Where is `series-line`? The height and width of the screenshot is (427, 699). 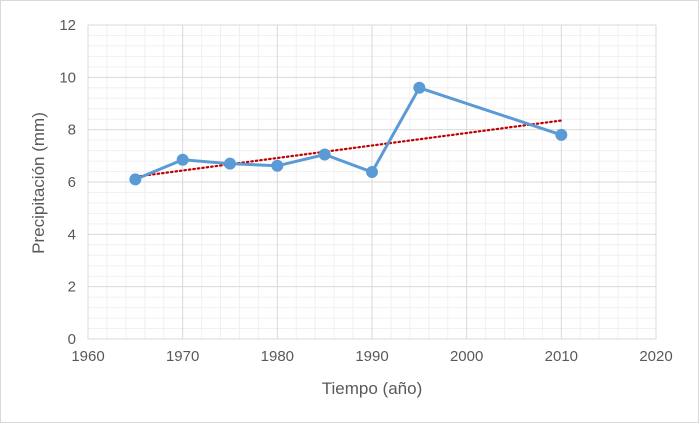 series-line is located at coordinates (348, 133).